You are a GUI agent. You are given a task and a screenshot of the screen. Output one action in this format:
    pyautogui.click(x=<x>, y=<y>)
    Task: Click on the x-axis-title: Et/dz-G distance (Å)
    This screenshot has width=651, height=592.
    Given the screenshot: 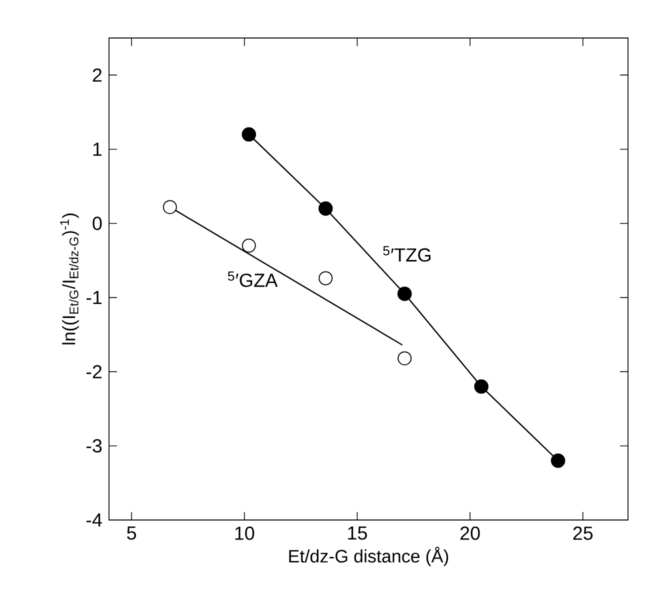 What is the action you would take?
    pyautogui.click(x=368, y=556)
    